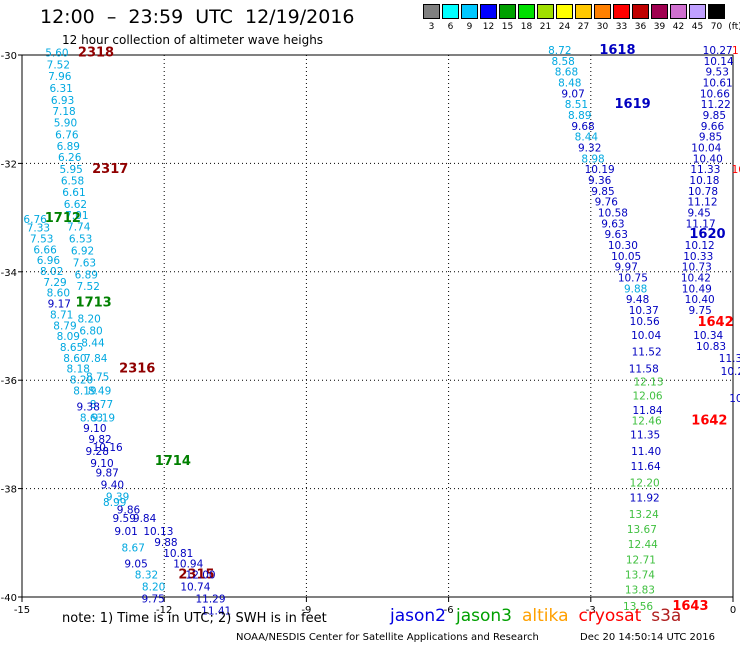 The image size is (740, 650). Describe the element at coordinates (718, 51) in the screenshot. I see `wave-height-label: 10.27` at that location.